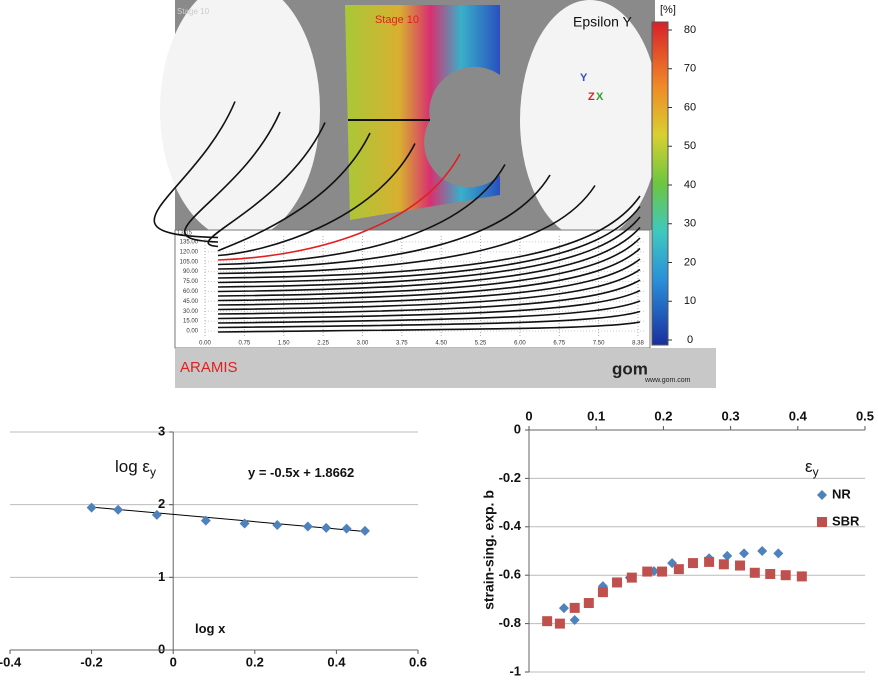 Image resolution: width=878 pixels, height=683 pixels. What do you see at coordinates (600, 97) in the screenshot?
I see `triad-x: X` at bounding box center [600, 97].